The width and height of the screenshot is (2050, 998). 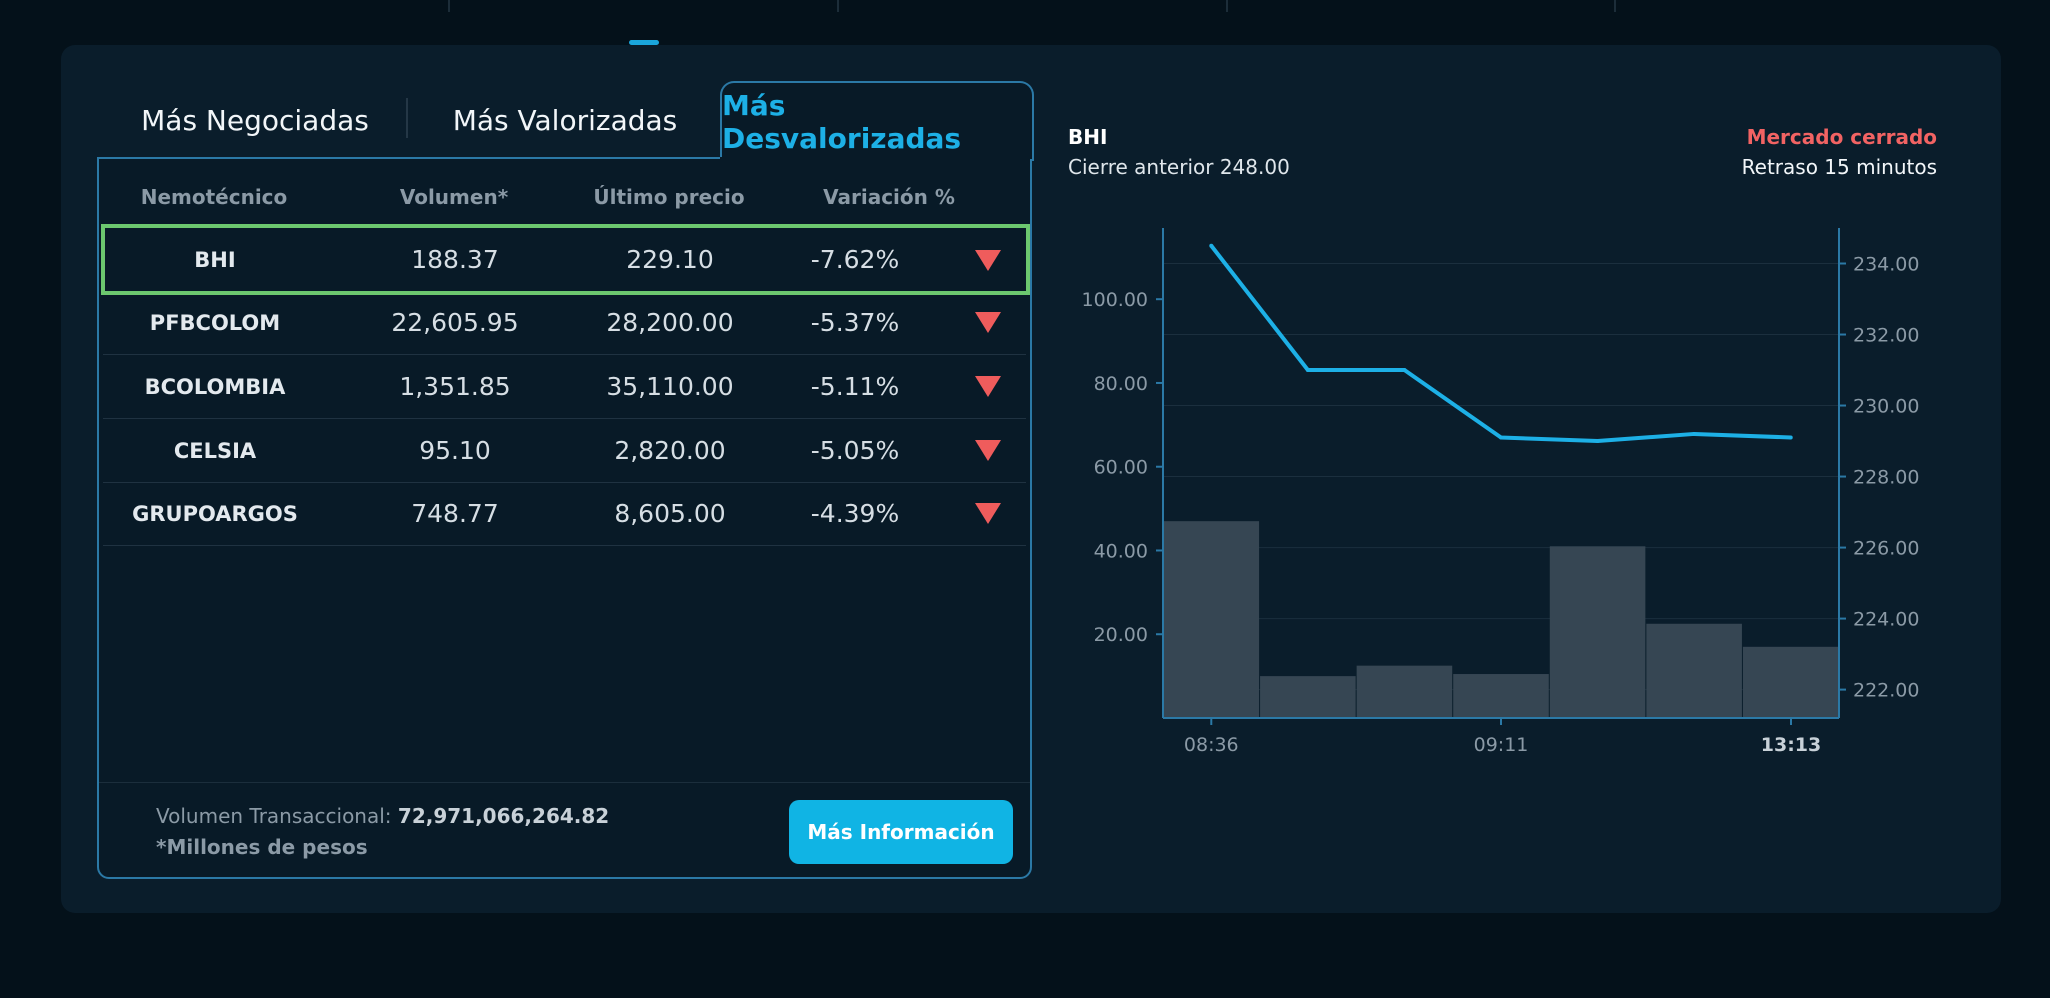 I want to click on tab-mas-valorizadas: Más Valorizadas, so click(x=565, y=120).